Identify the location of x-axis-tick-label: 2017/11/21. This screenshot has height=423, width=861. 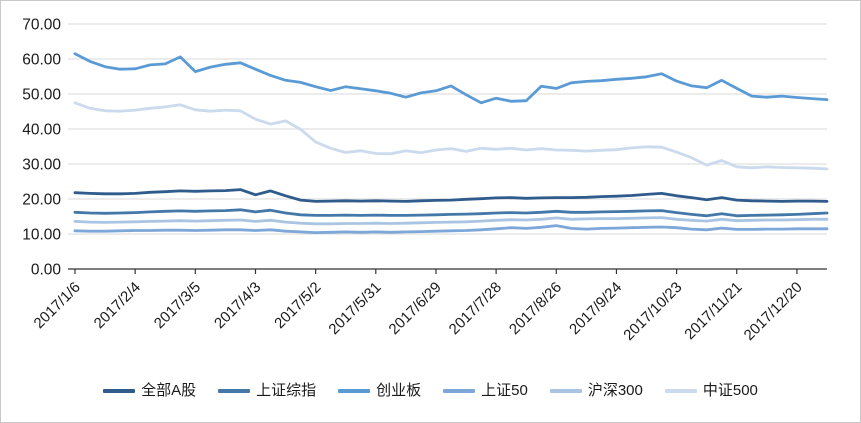
(713, 311).